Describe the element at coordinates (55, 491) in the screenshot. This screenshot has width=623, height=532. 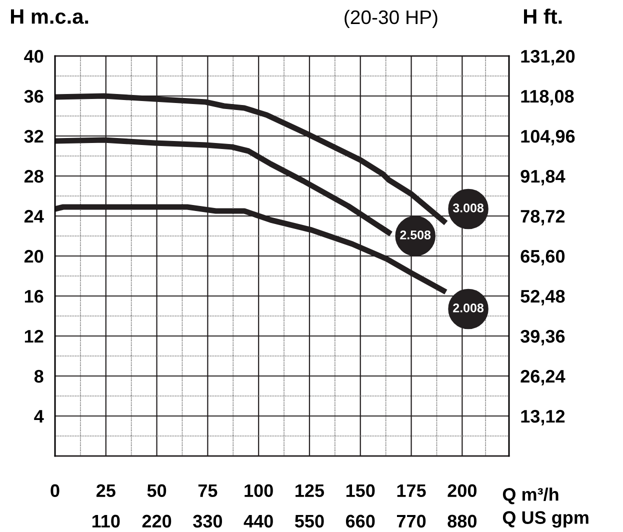
I see `x-tick-label: 0` at that location.